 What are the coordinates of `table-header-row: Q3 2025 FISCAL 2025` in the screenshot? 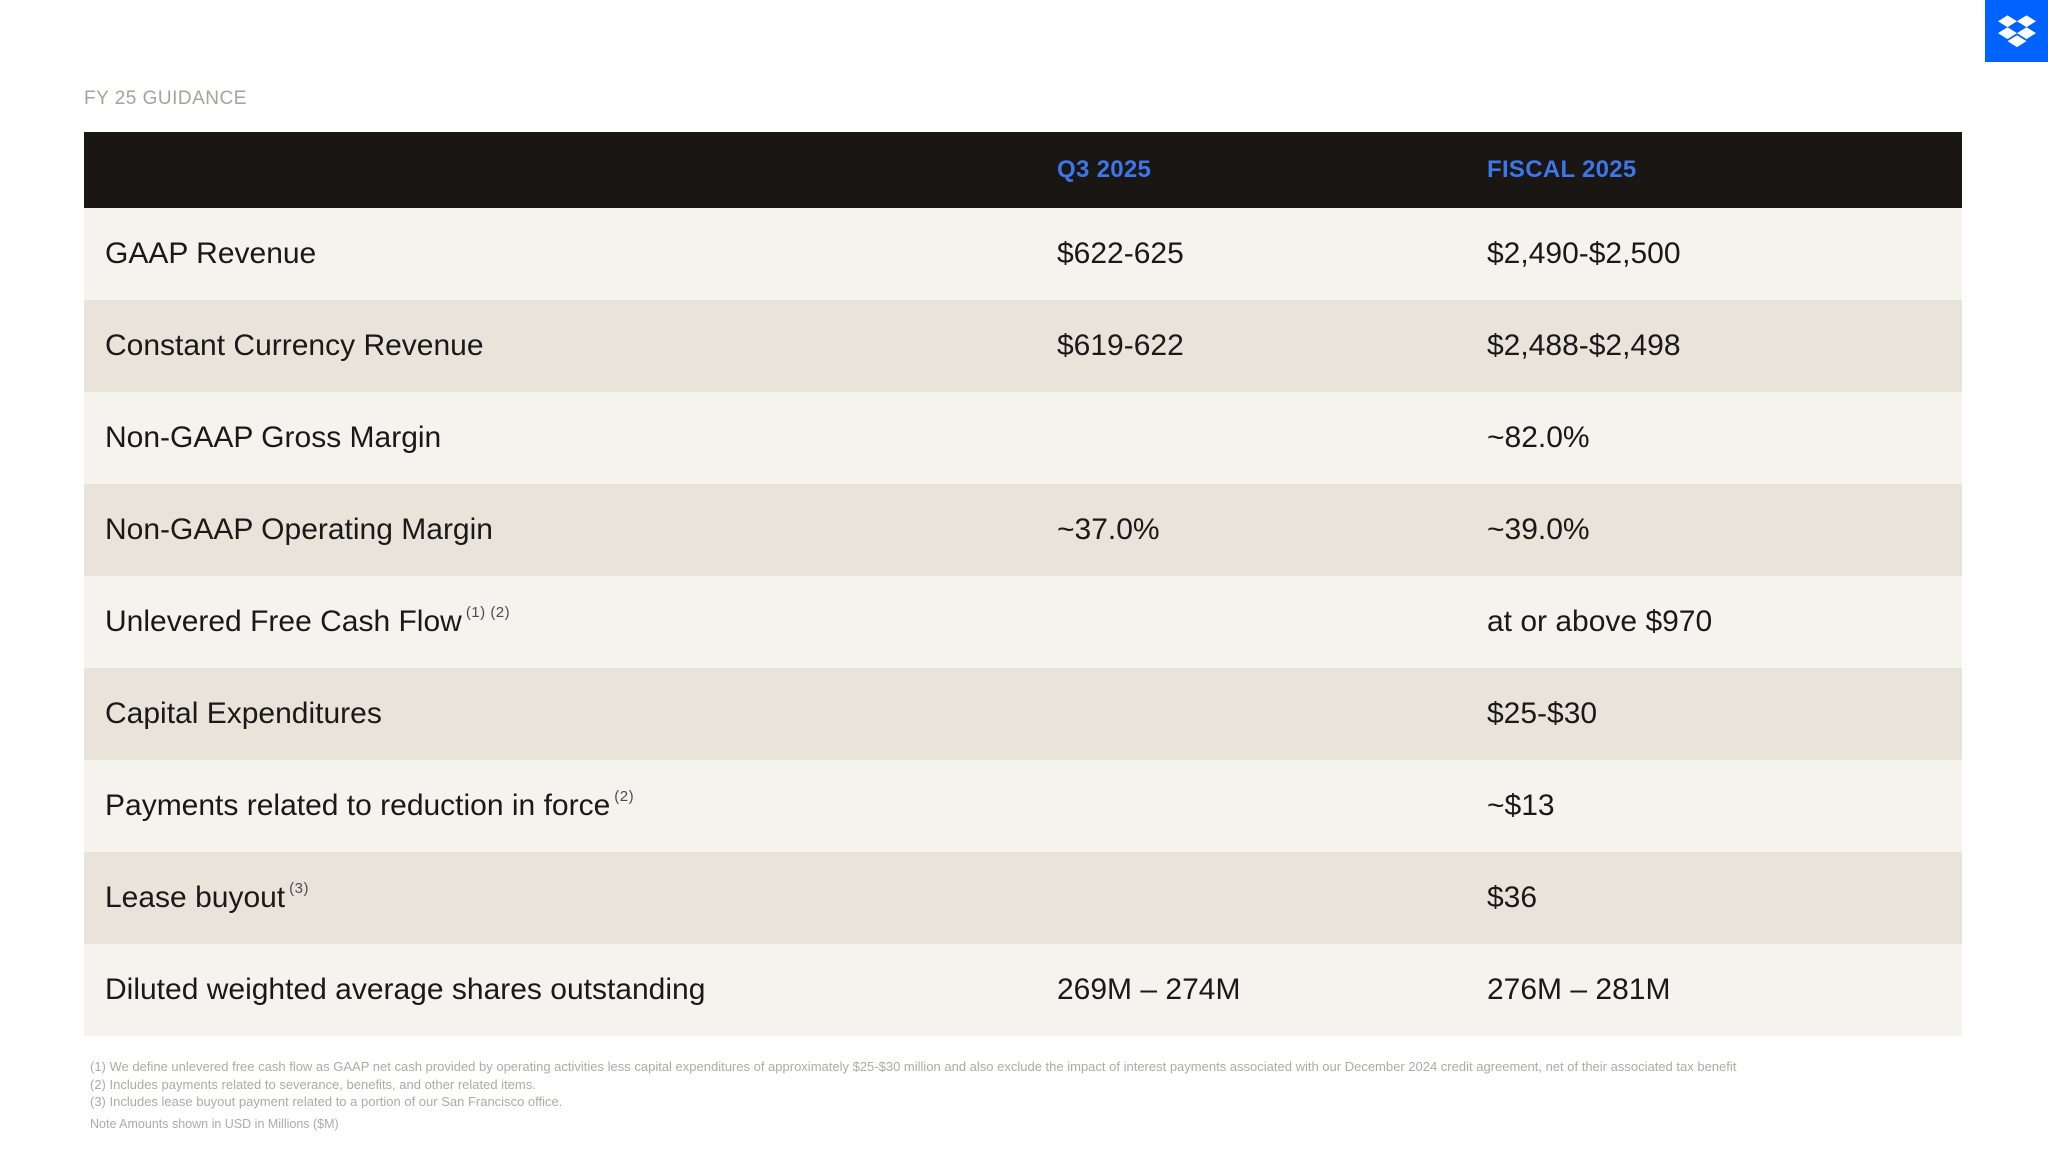 It's located at (1023, 170).